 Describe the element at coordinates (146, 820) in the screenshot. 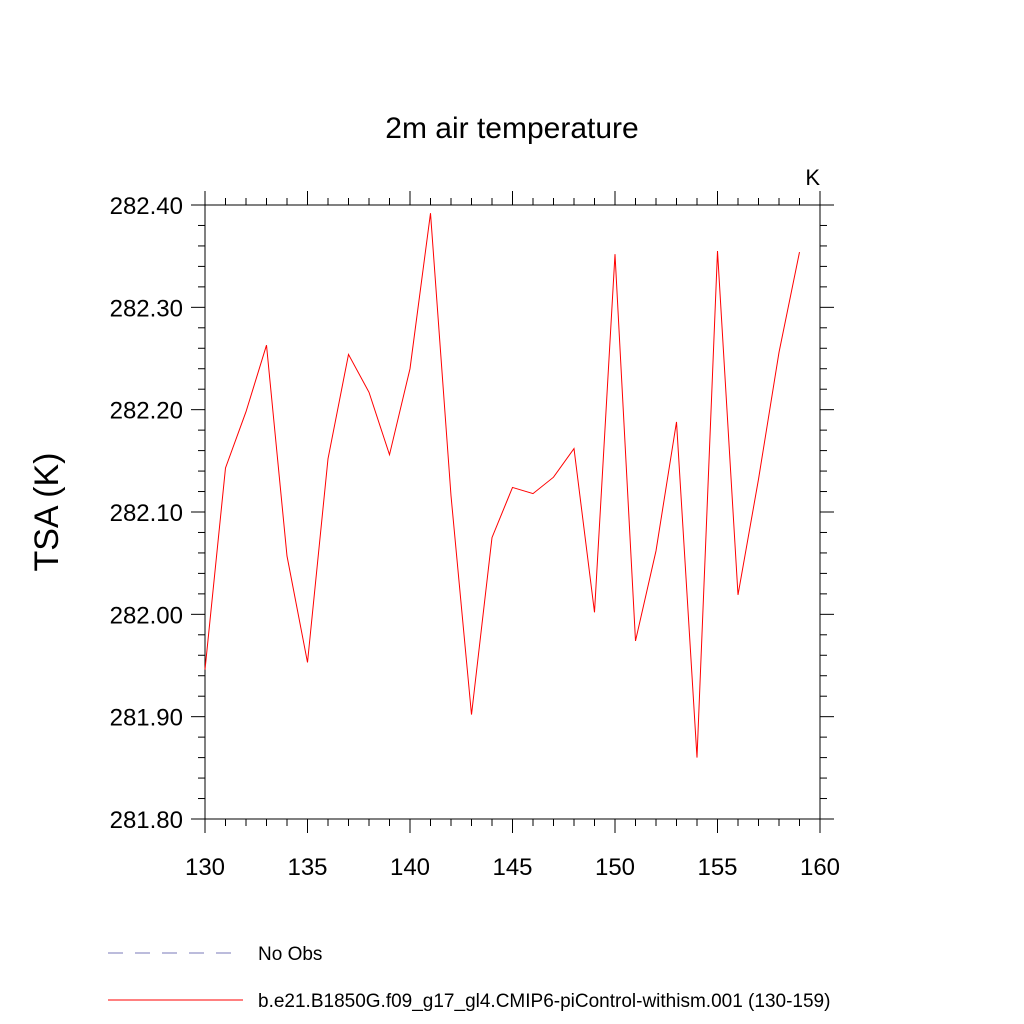

I see `y-tick-label: 281.80` at that location.